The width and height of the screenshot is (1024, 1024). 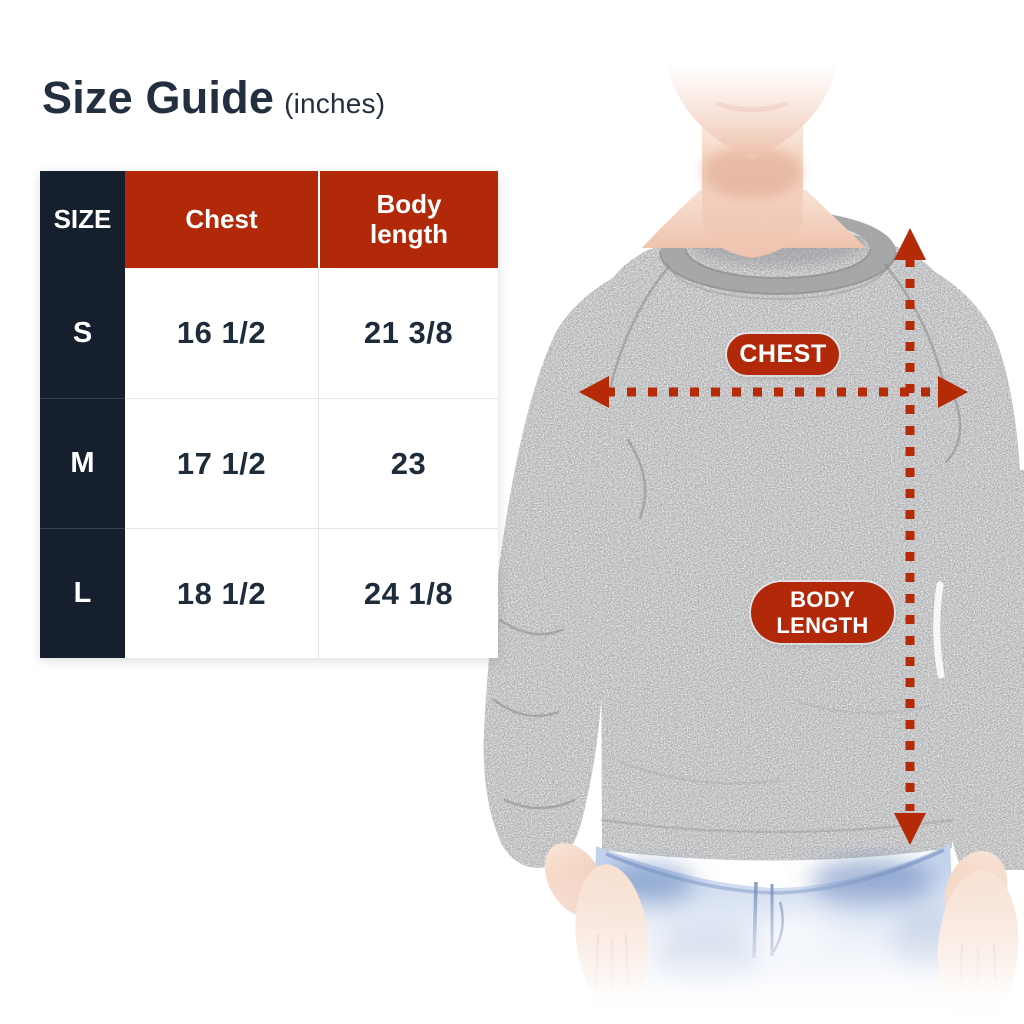 I want to click on size-label-s: S, so click(x=82, y=333).